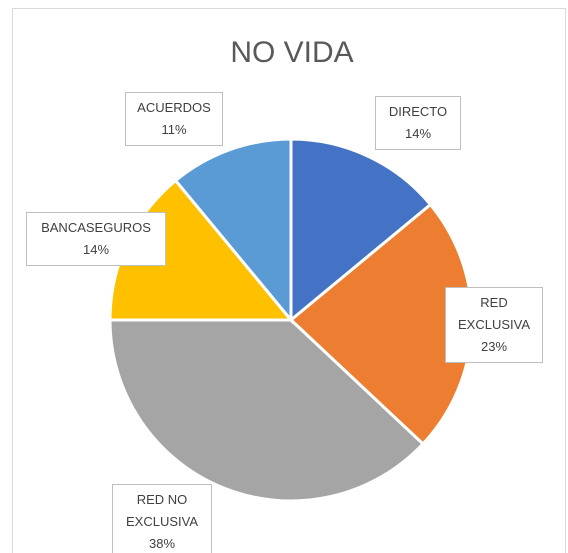 The width and height of the screenshot is (568, 553). What do you see at coordinates (174, 129) in the screenshot?
I see `label-value: 11%` at bounding box center [174, 129].